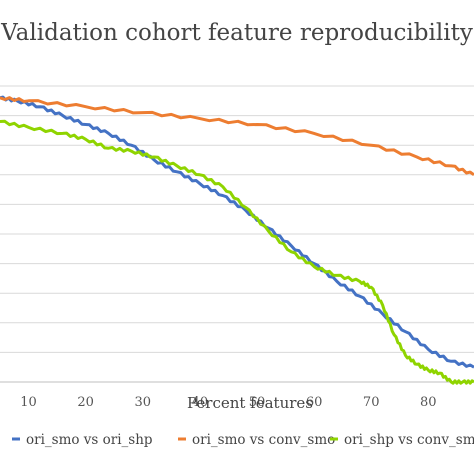 The image size is (474, 474). Describe the element at coordinates (371, 402) in the screenshot. I see `x-tick-label: 70` at that location.